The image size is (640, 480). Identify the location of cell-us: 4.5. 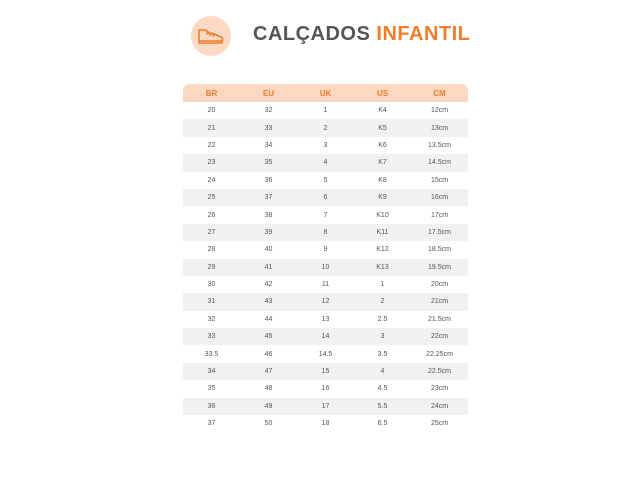
(382, 389).